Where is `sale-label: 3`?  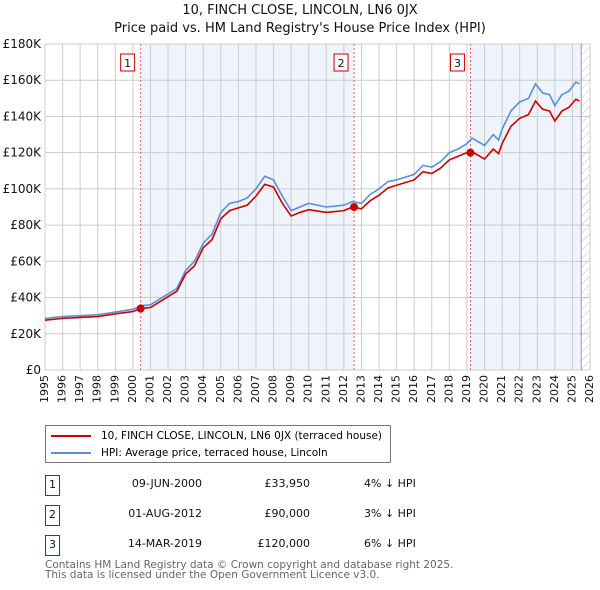
sale-label: 3 is located at coordinates (457, 63).